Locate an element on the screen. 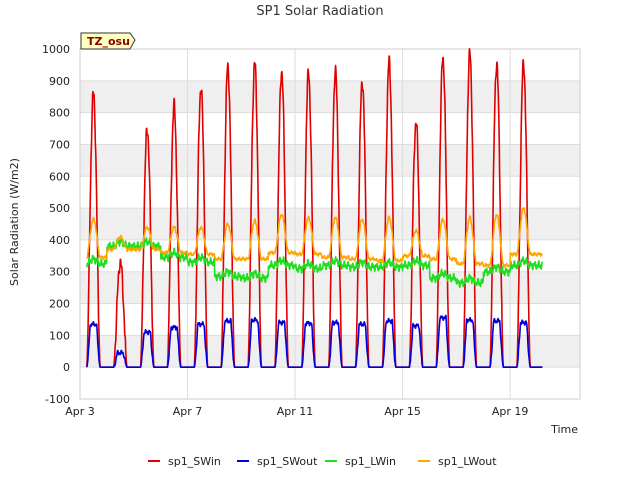 The image size is (640, 480). legend-label: sp1_LWout is located at coordinates (467, 461).